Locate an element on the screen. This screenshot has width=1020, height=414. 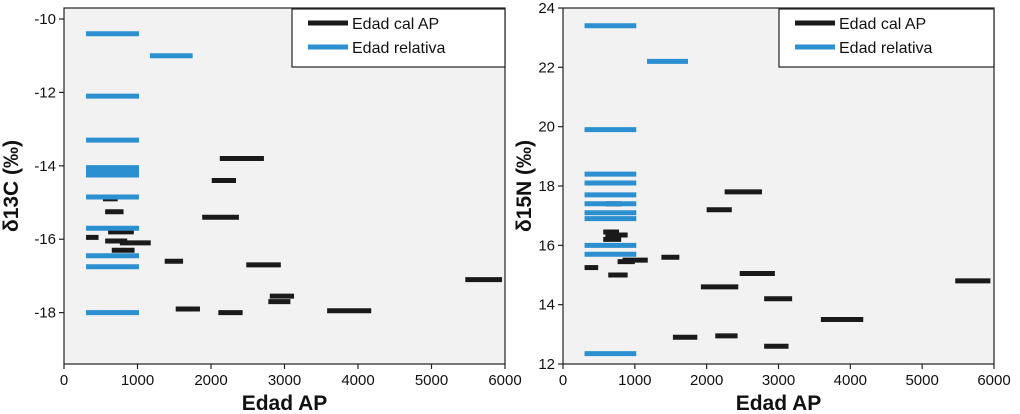
y-tick-label: -14 is located at coordinates (45, 166).